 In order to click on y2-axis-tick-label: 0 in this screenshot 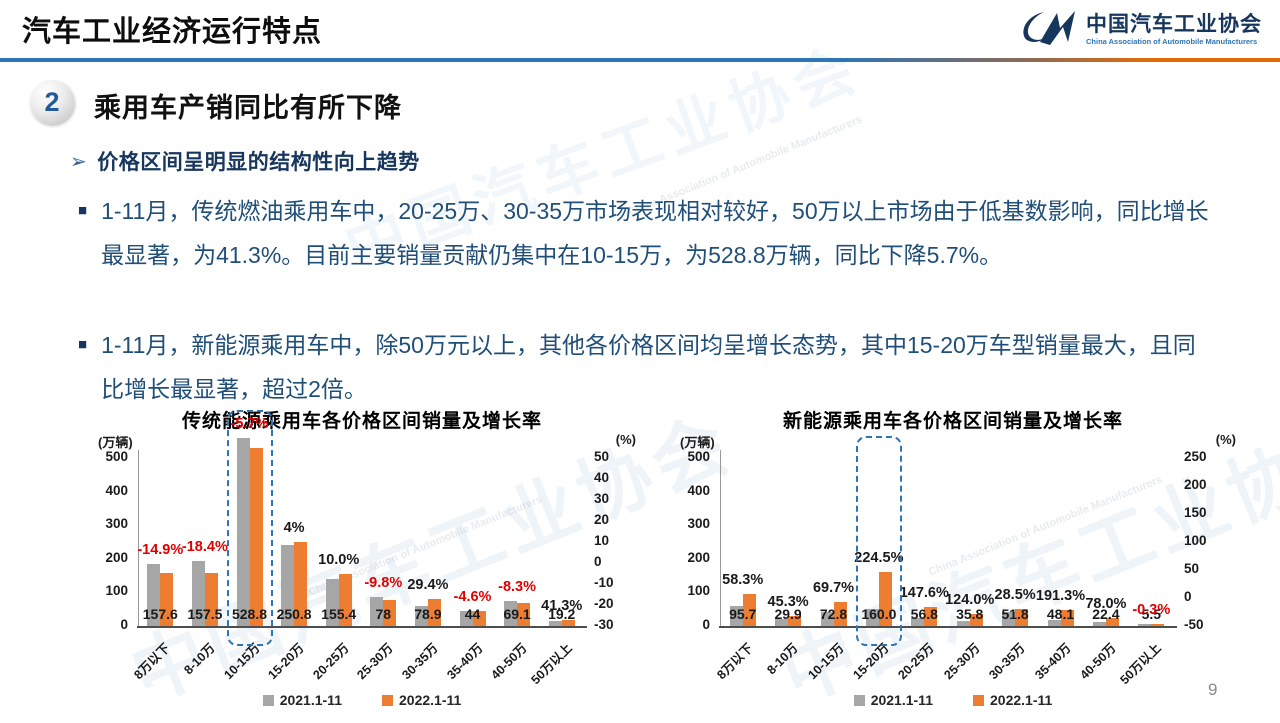, I will do `click(598, 561)`.